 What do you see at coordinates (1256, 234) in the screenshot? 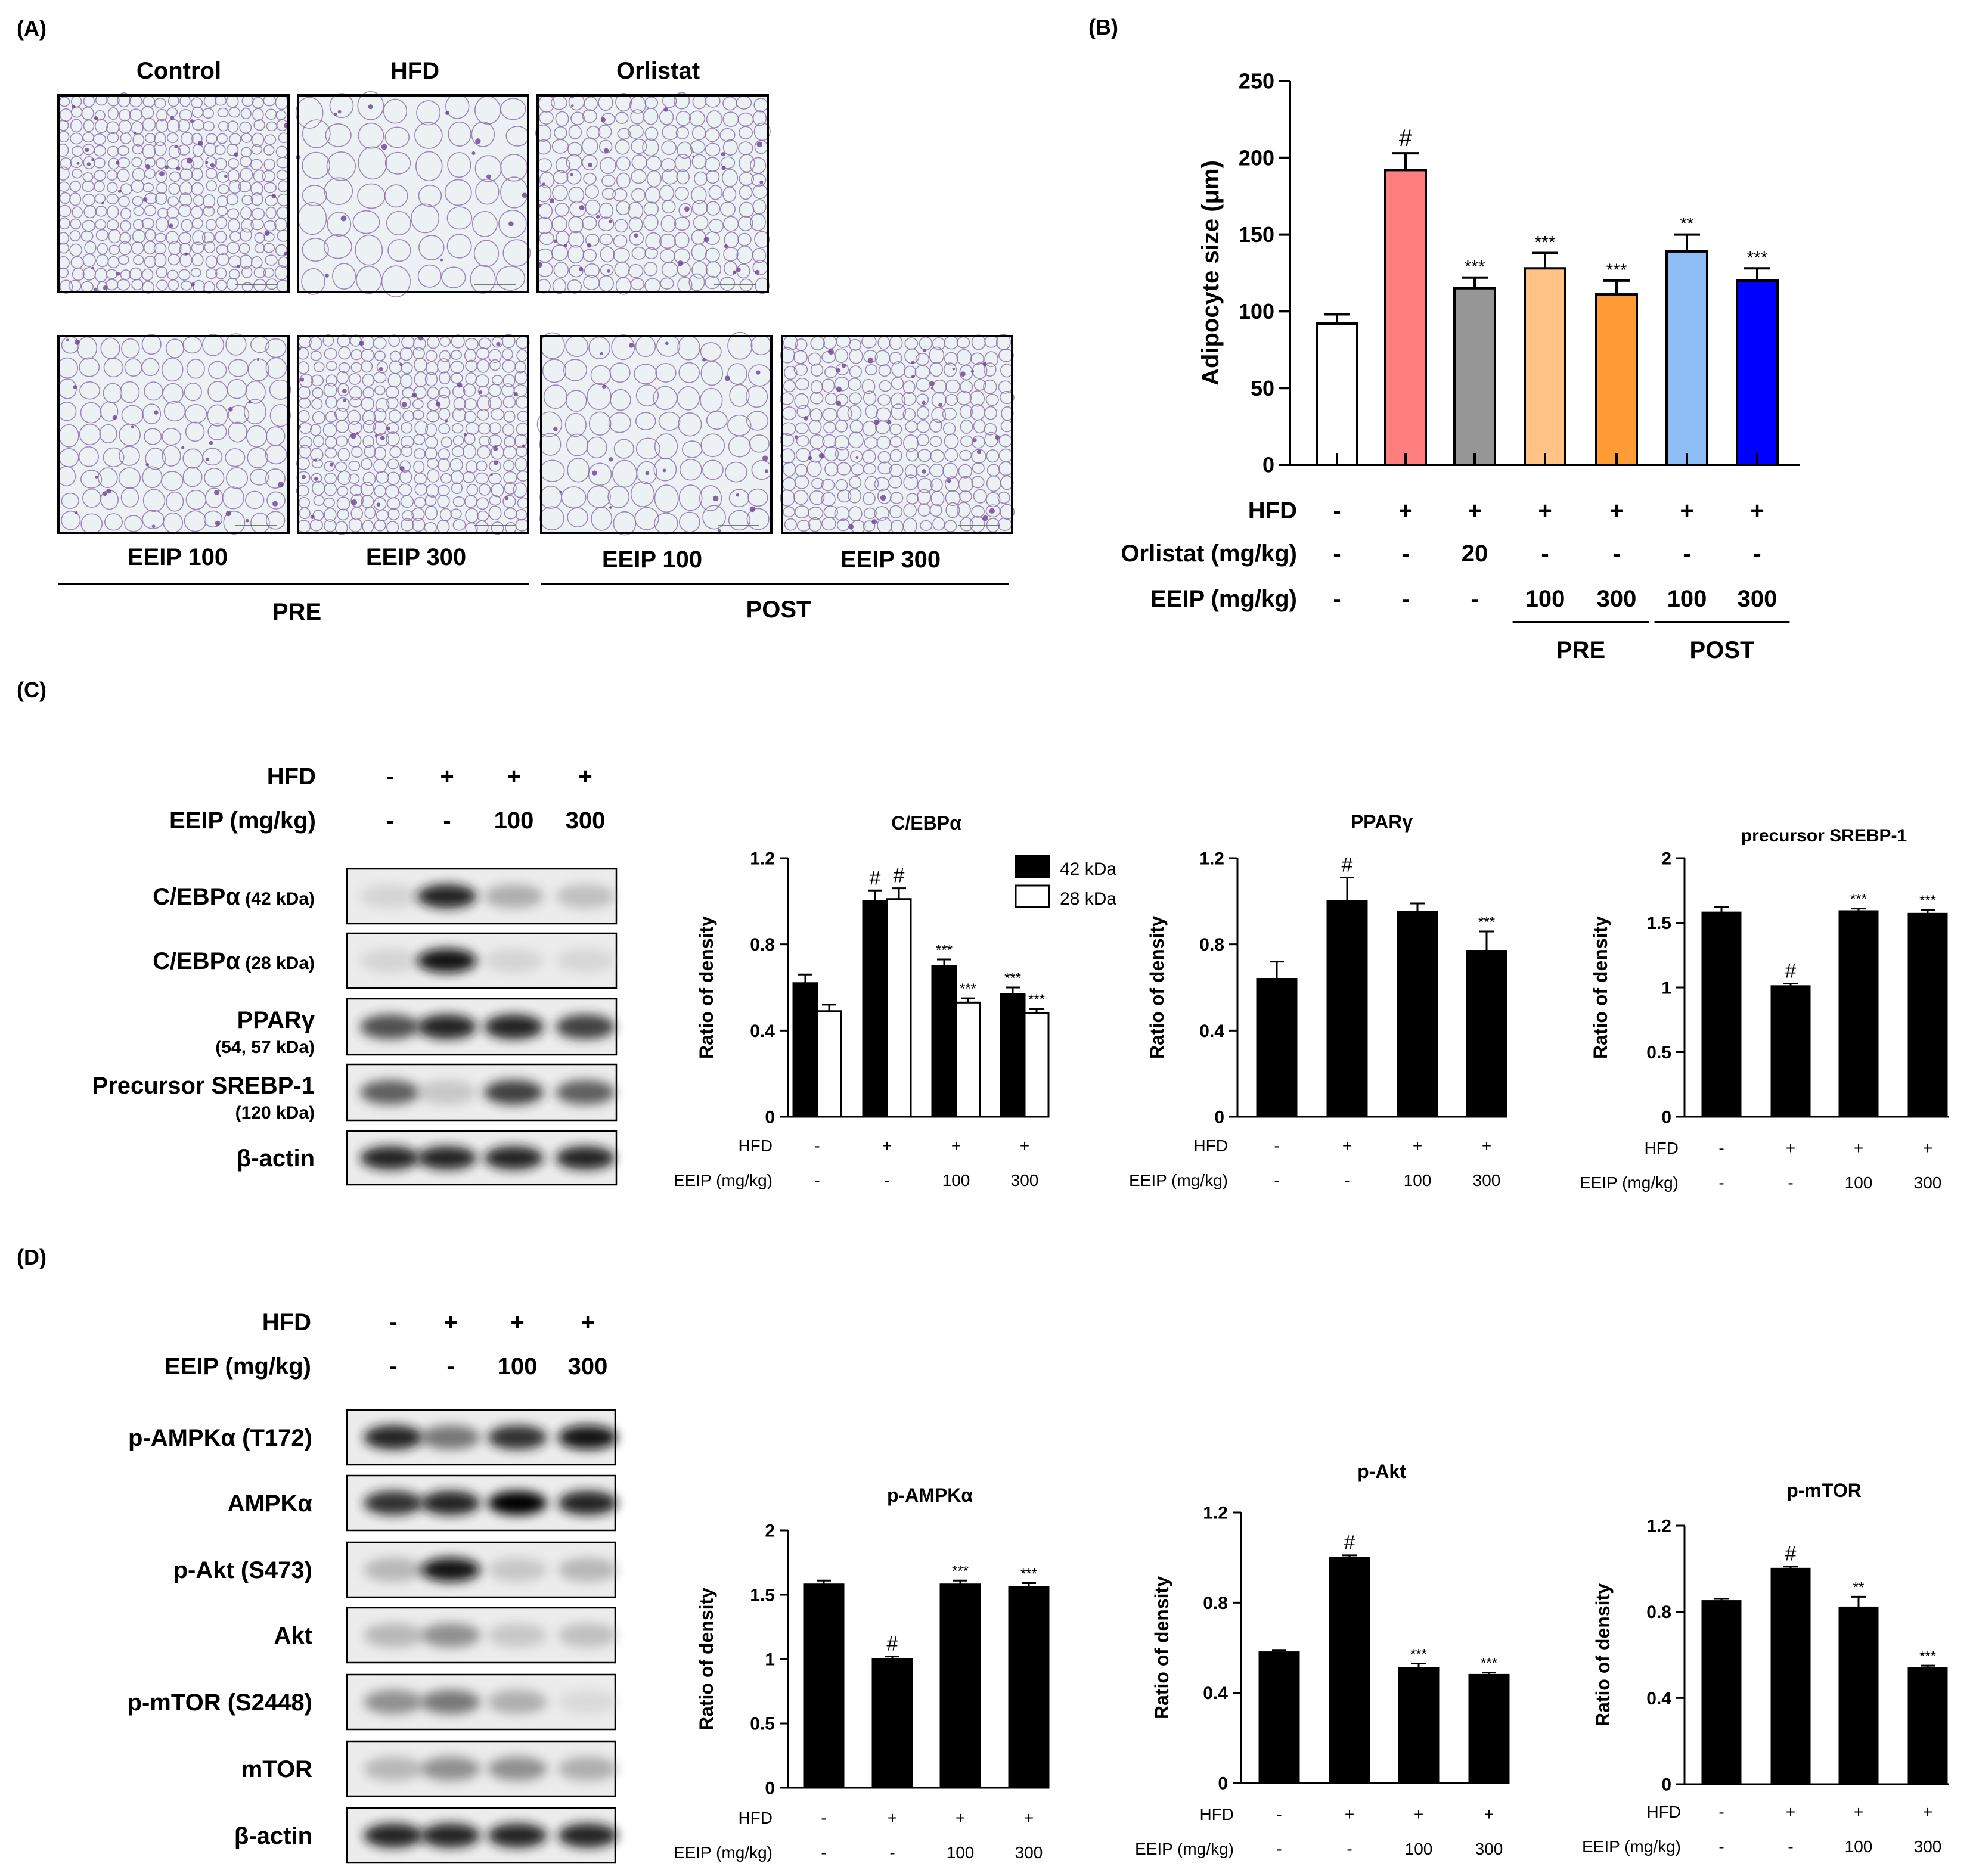
I see `y-tick-label: 150` at bounding box center [1256, 234].